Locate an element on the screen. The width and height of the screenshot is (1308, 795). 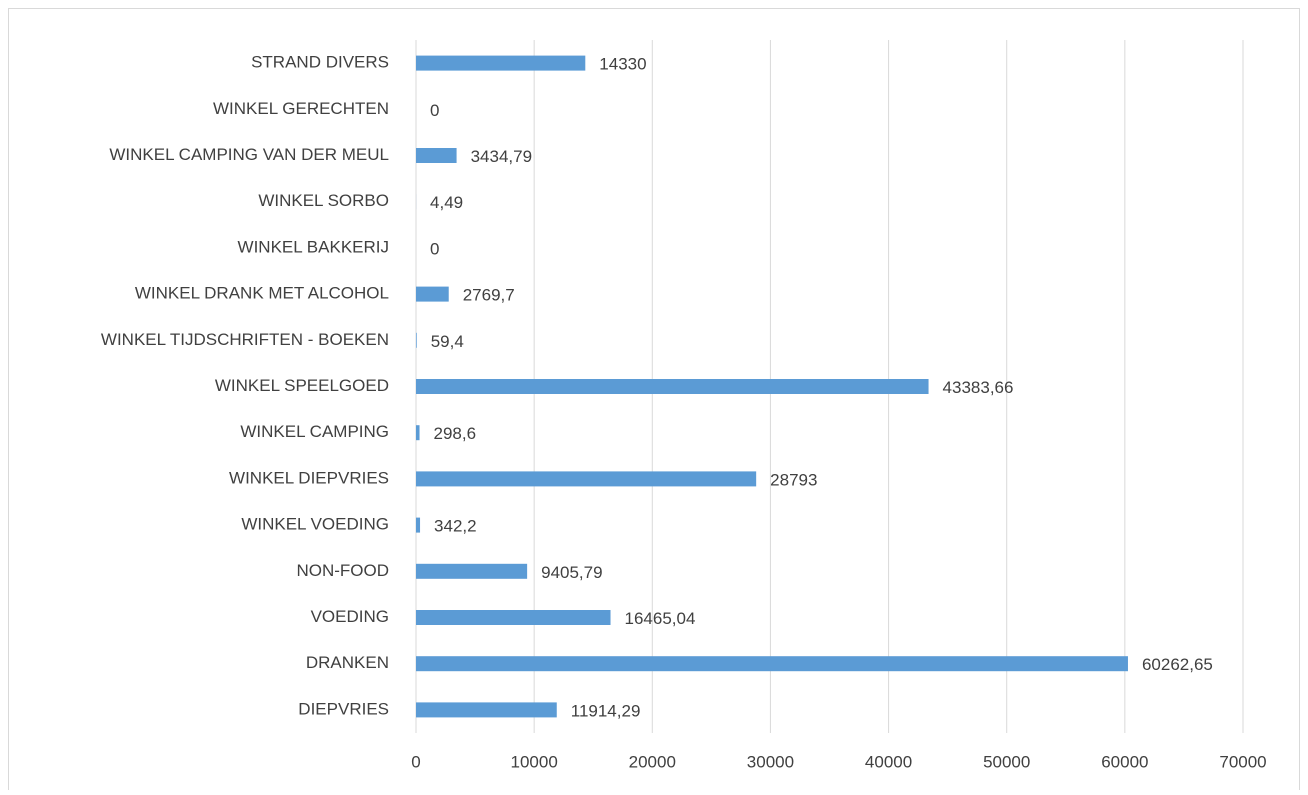
y-tick-label: NON-FOOD is located at coordinates (342, 570).